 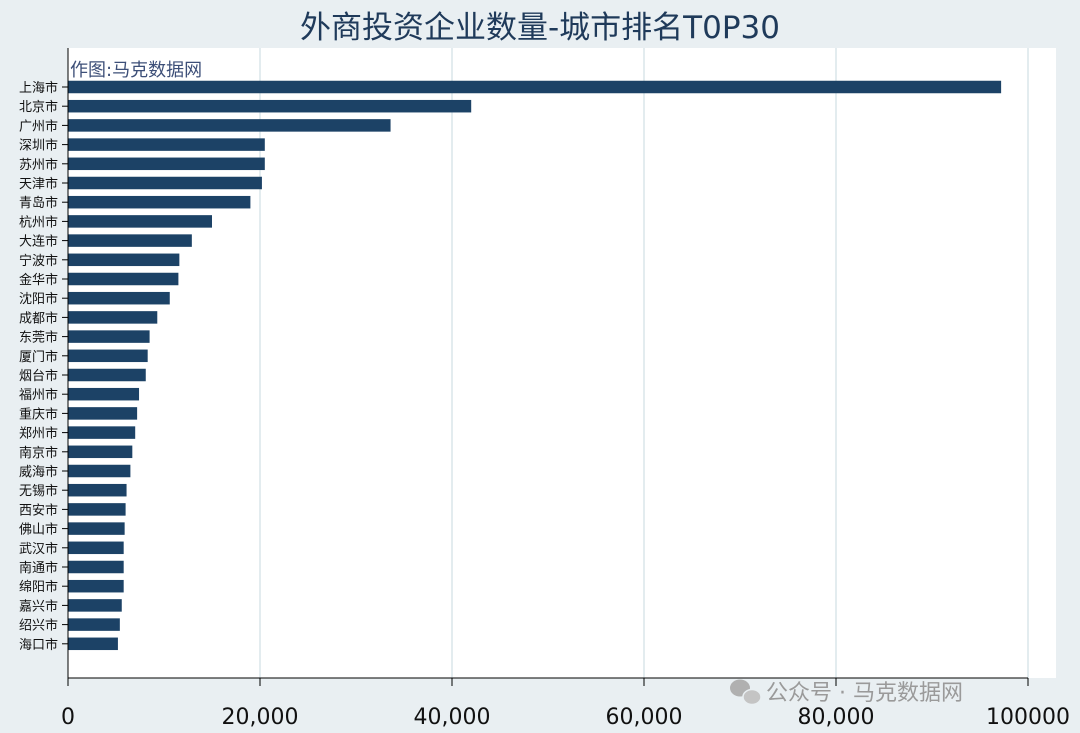 I want to click on watermark-text: 公众号 · 马克数据网, so click(x=864, y=693).